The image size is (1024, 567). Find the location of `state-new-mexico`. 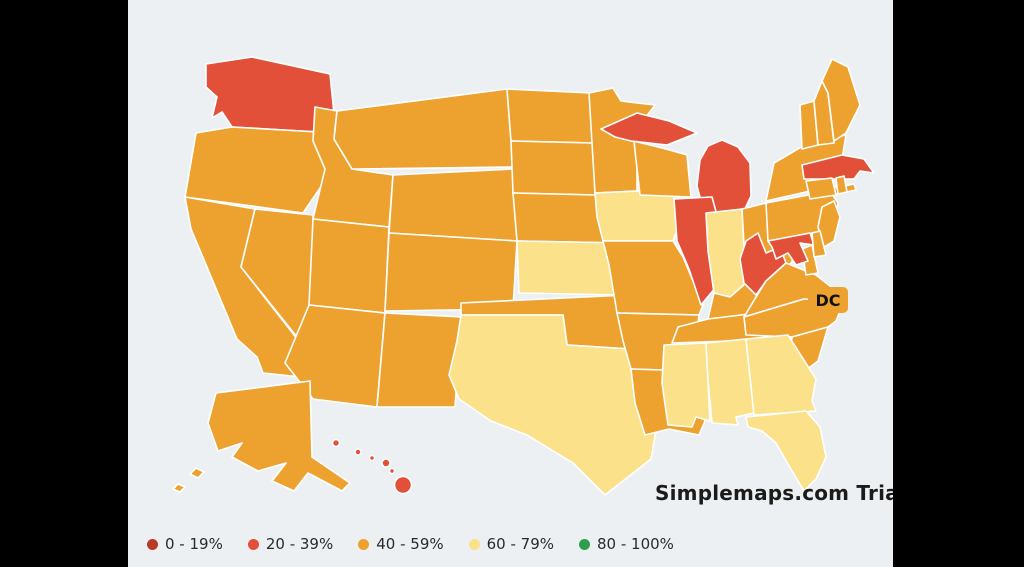

state-new-mexico is located at coordinates (419, 360).